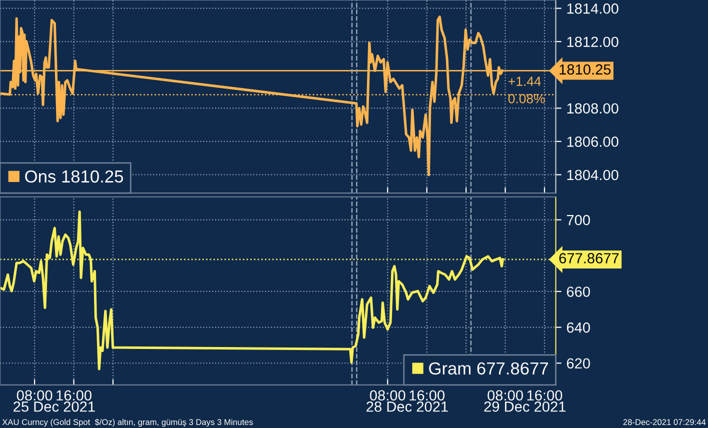  I want to click on y-tick-label: 640, so click(578, 327).